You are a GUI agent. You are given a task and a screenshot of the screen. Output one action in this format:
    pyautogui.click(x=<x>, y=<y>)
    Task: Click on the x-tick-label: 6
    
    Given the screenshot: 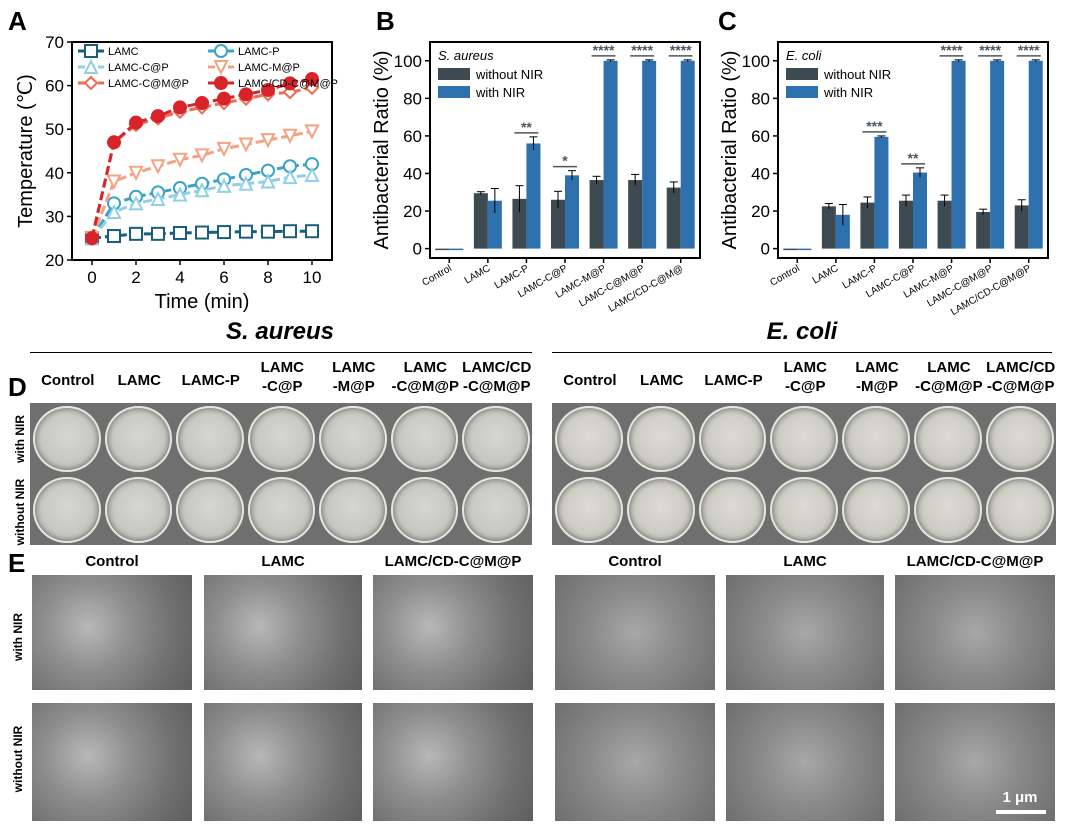 What is the action you would take?
    pyautogui.click(x=223, y=277)
    